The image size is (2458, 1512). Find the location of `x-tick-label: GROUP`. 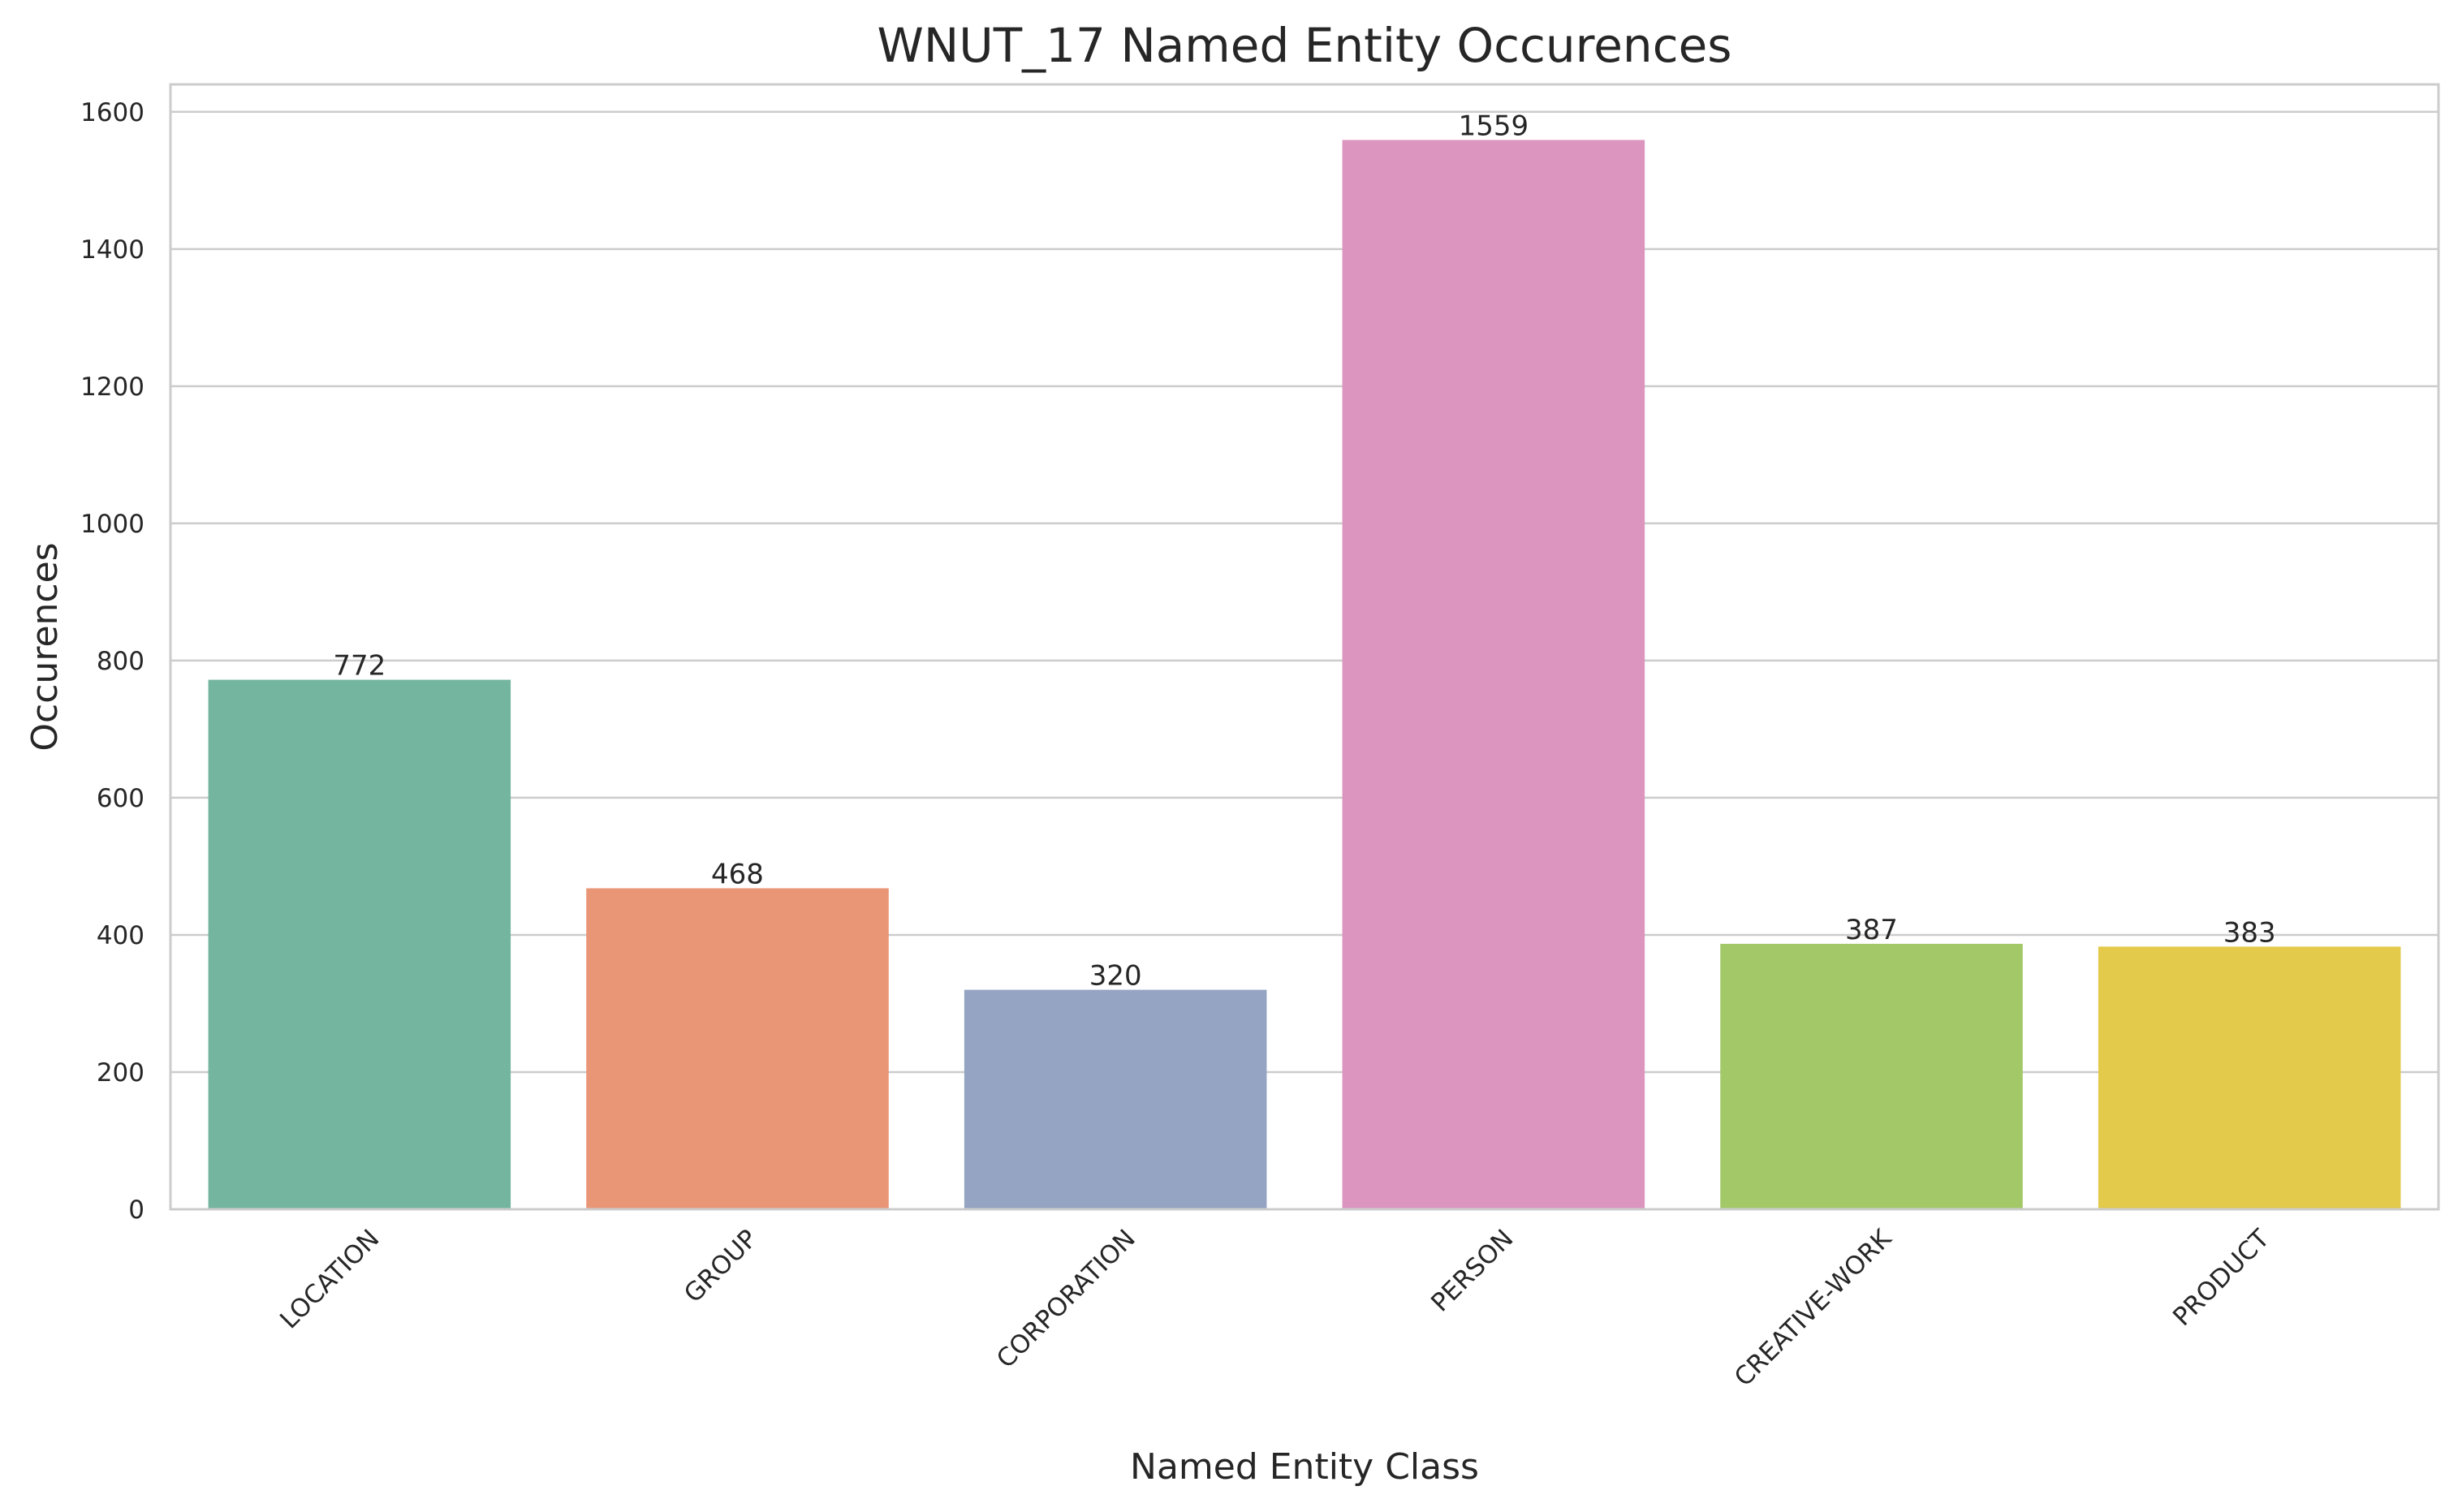

x-tick-label: GROUP is located at coordinates (721, 1266).